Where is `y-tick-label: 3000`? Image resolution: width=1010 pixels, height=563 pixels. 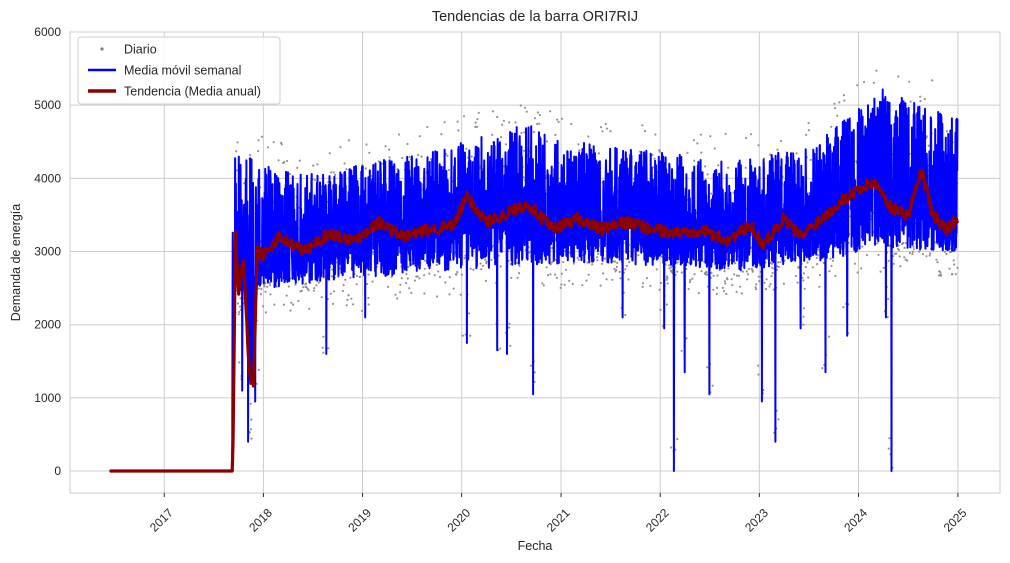
y-tick-label: 3000 is located at coordinates (47, 252).